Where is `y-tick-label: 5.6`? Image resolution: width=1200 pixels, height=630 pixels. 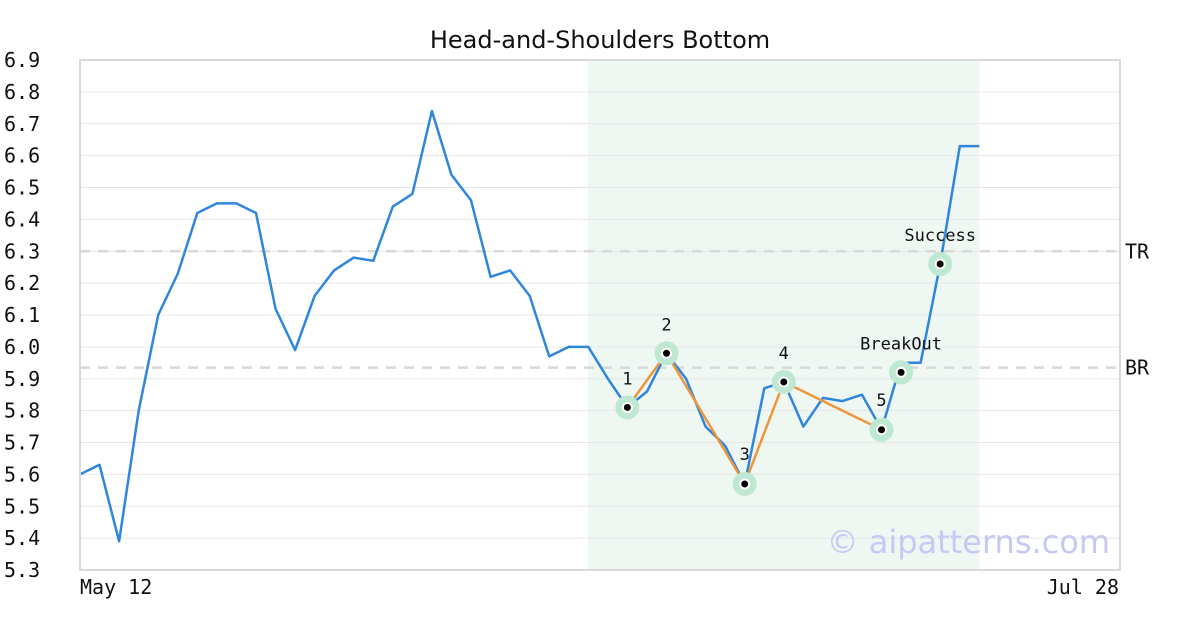 y-tick-label: 5.6 is located at coordinates (22, 474).